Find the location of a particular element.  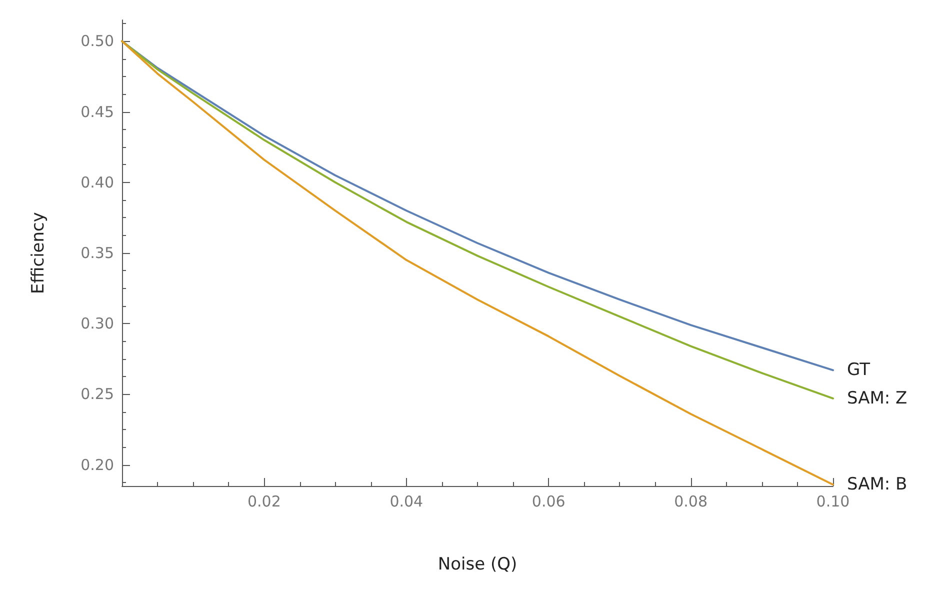

x-tick-label: 0.10 is located at coordinates (833, 501).